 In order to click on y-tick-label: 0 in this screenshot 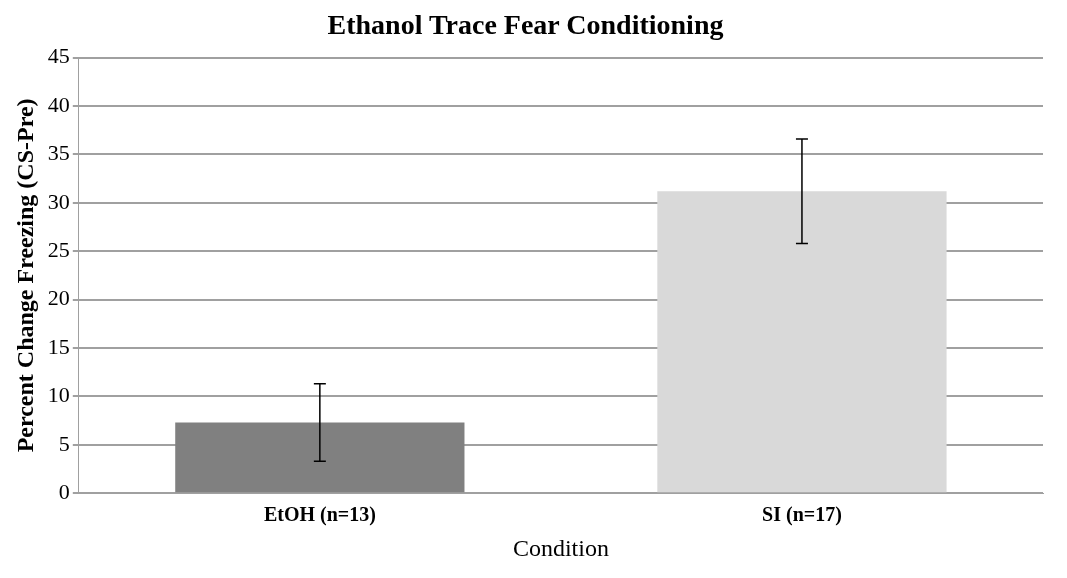, I will do `click(64, 491)`.